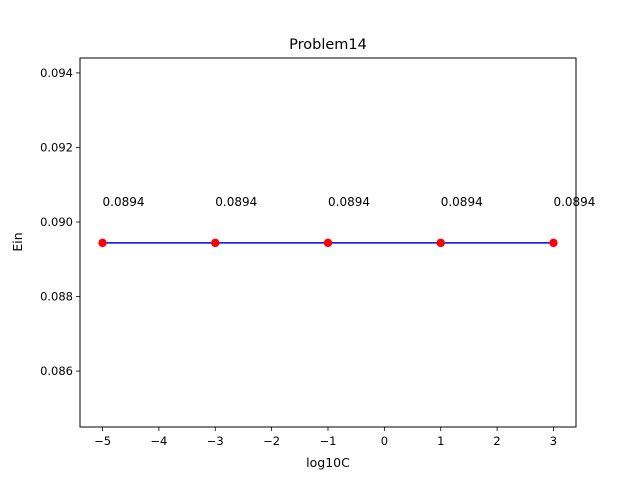 This screenshot has height=480, width=640. What do you see at coordinates (56, 222) in the screenshot?
I see `y-tick-label: 0.090` at bounding box center [56, 222].